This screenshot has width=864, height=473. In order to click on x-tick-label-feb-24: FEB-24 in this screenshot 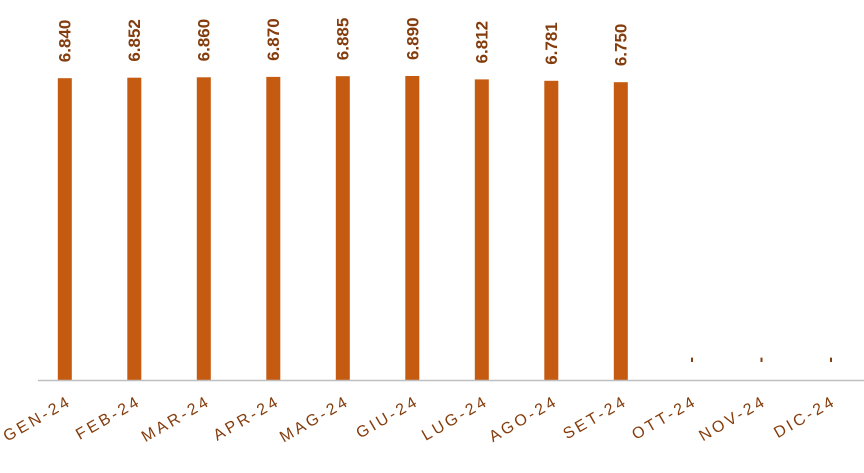, I will do `click(108, 418)`.